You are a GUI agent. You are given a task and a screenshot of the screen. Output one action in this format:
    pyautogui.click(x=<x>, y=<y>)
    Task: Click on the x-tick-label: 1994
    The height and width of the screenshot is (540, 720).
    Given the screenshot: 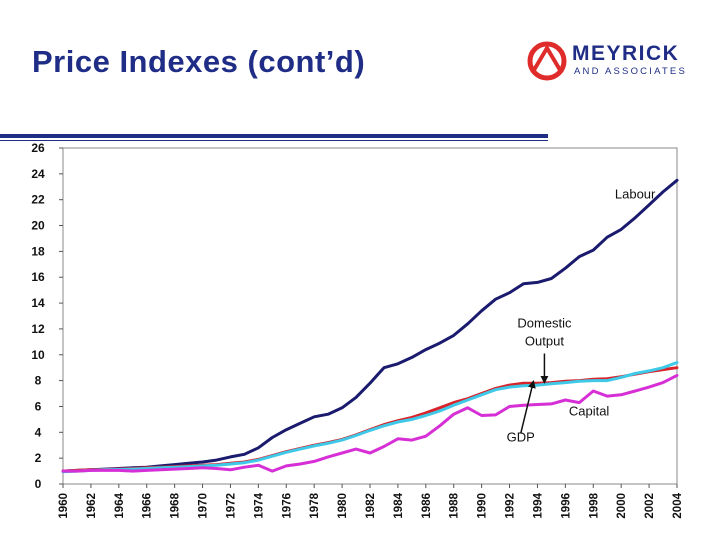 What is the action you would take?
    pyautogui.click(x=538, y=505)
    